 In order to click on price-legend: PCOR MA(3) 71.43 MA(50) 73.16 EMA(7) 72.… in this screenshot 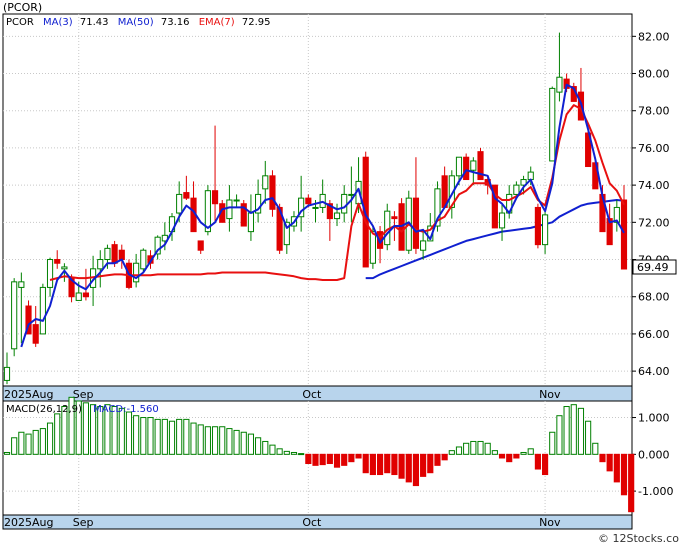, I will do `click(138, 22)`.